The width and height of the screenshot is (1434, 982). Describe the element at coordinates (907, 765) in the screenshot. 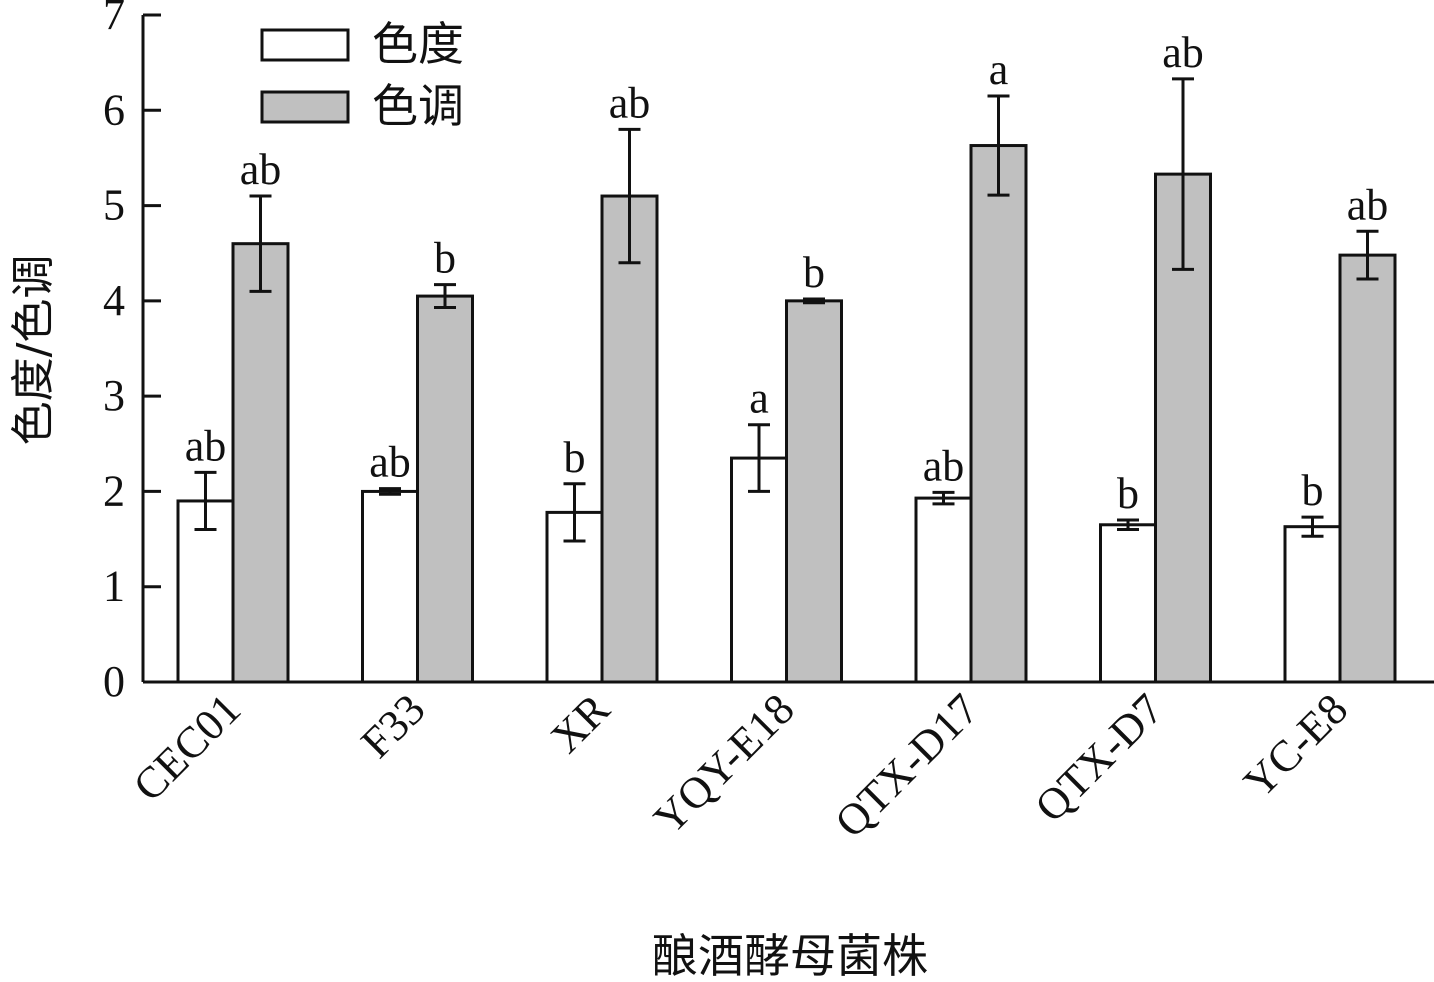

I see `x-tick-label: QTX-D17` at that location.